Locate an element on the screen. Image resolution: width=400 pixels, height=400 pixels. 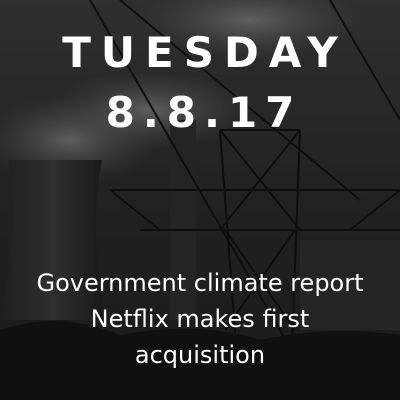
day-heading: TUESDAY is located at coordinates (200, 52).